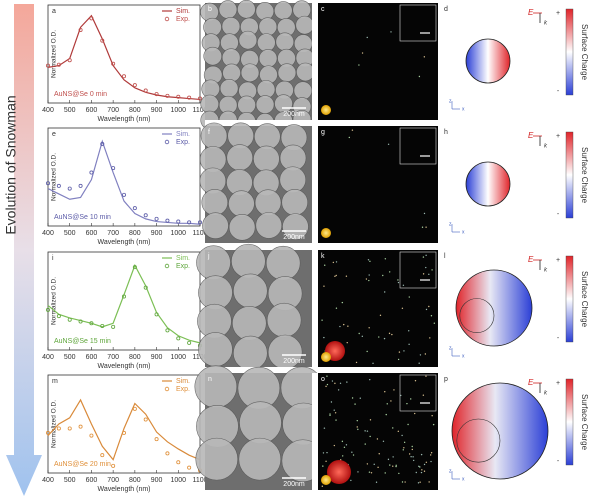 This screenshot has height=500, width=594. What do you see at coordinates (82, 464) in the screenshot?
I see `annotation: AuNS@Se 20 min` at bounding box center [82, 464].